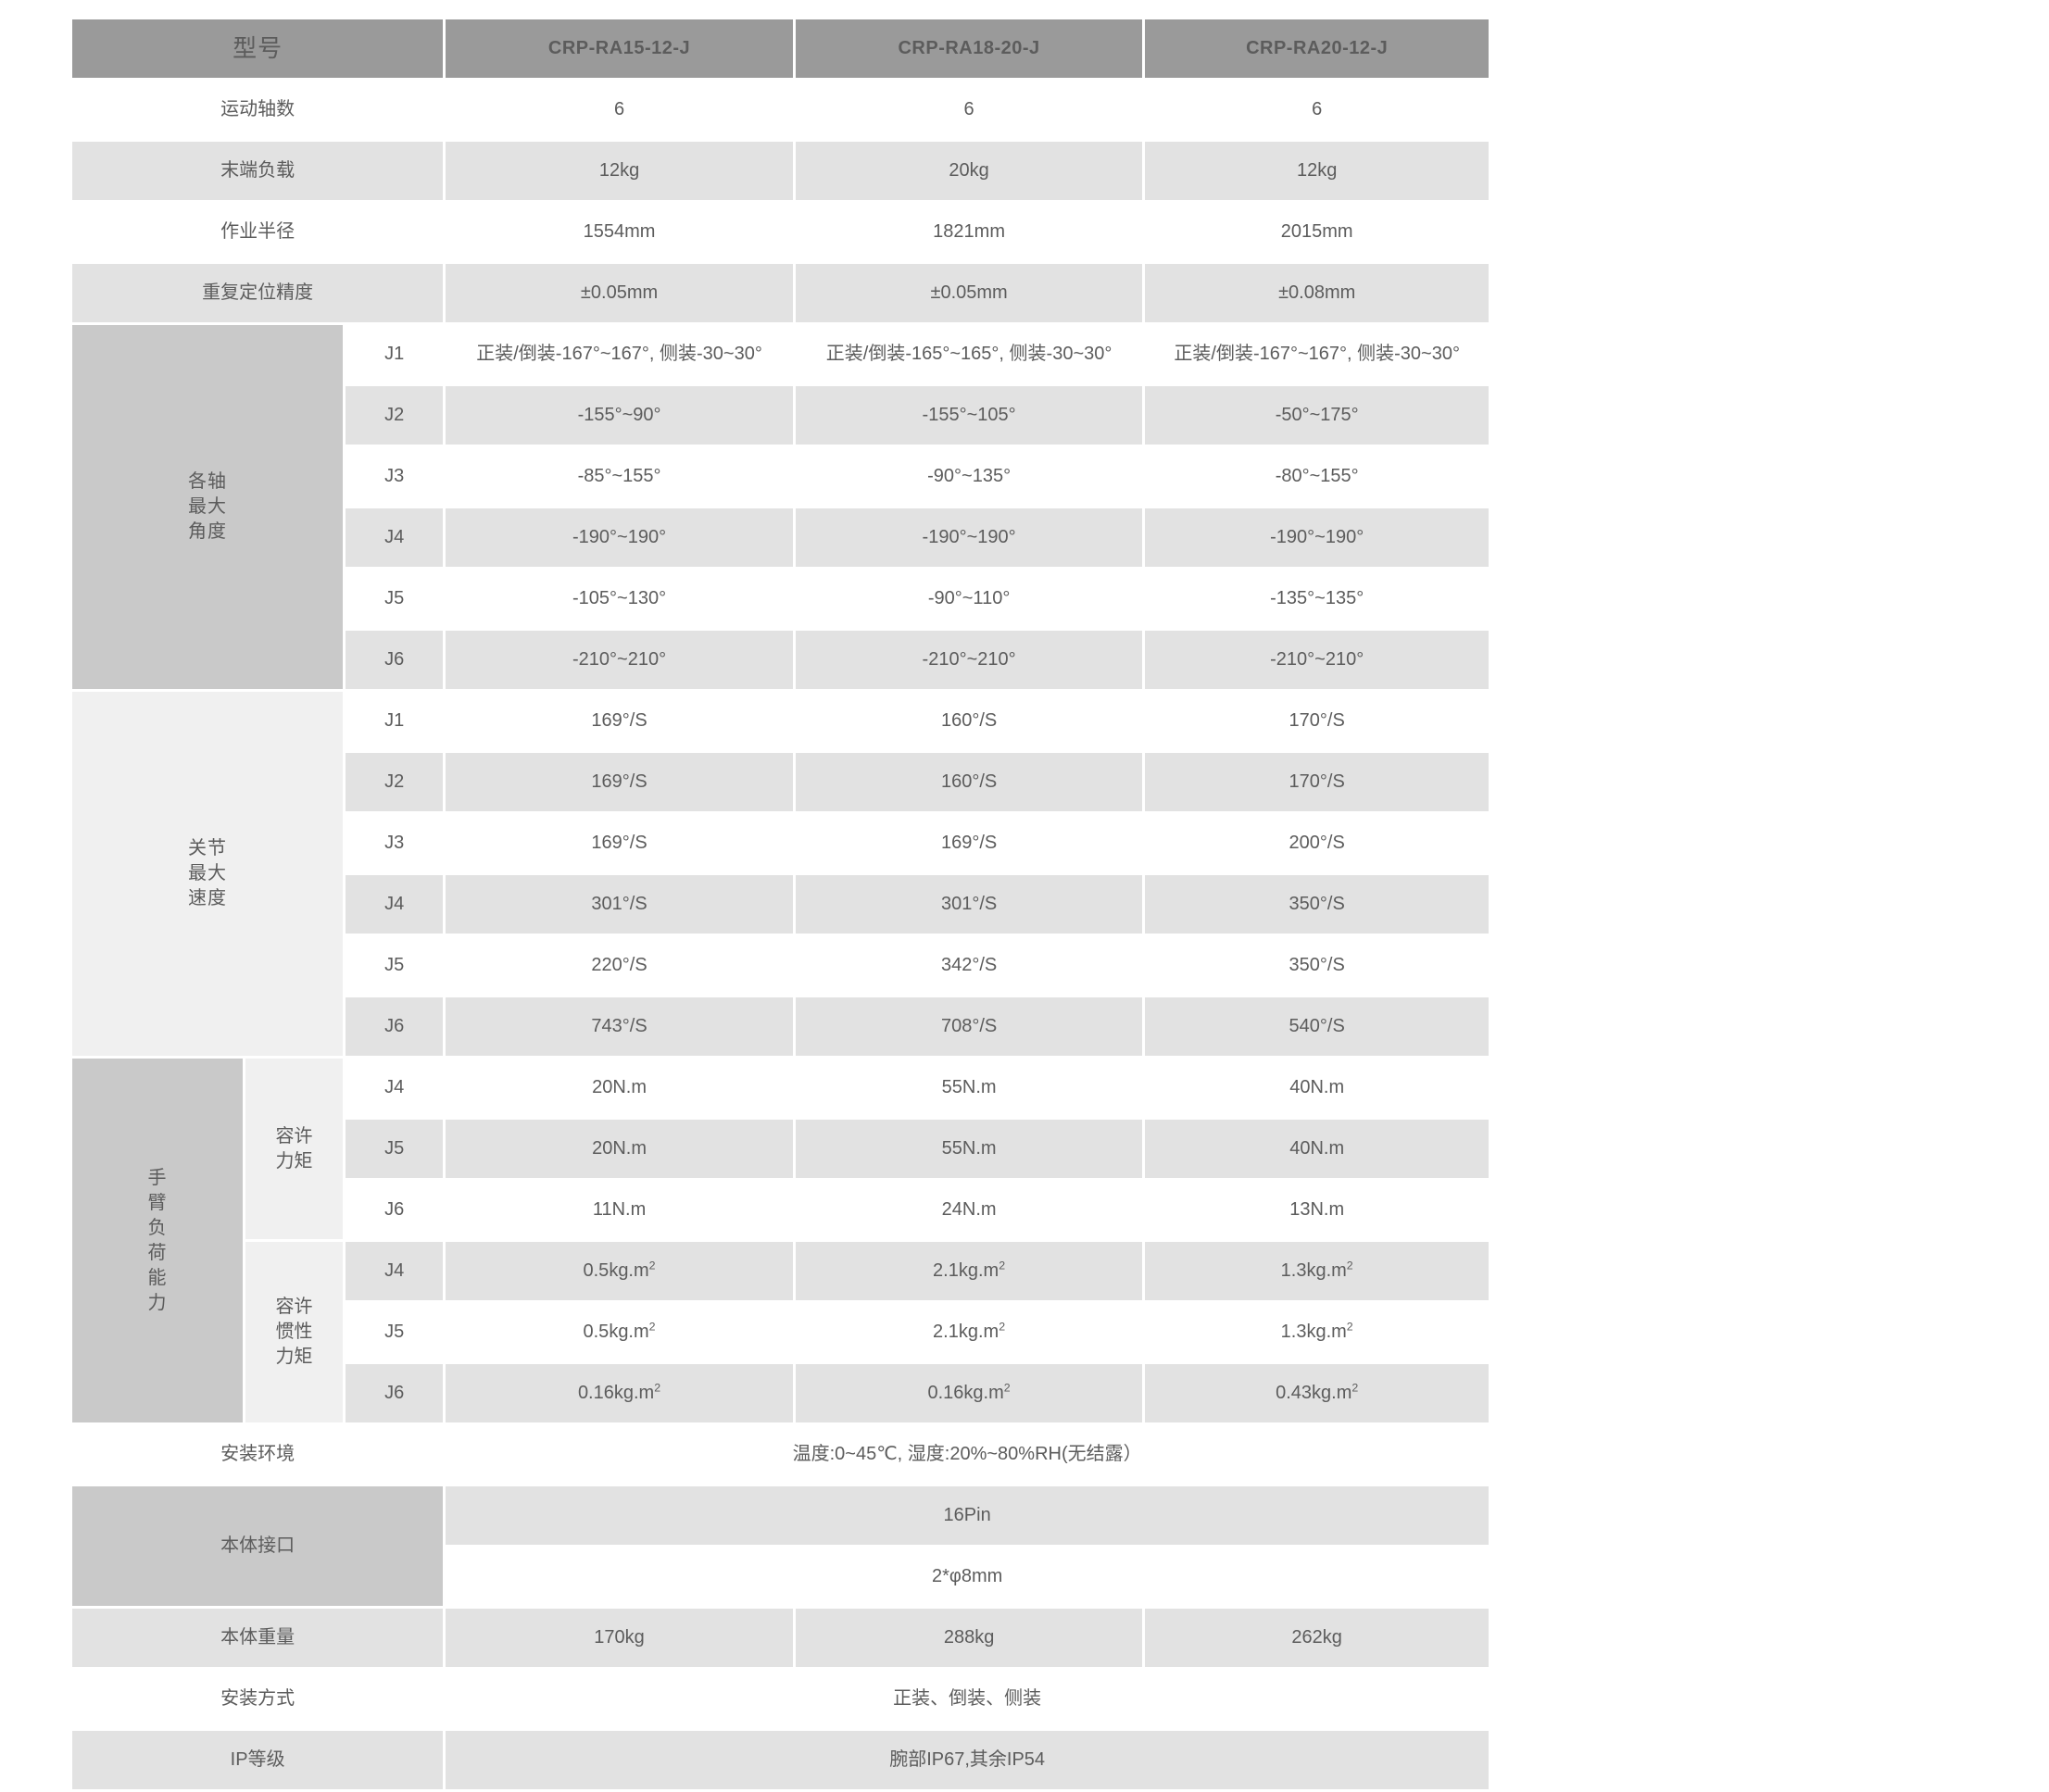  Describe the element at coordinates (1317, 721) in the screenshot. I see `cell-speed-j1-3: 170°/S` at that location.